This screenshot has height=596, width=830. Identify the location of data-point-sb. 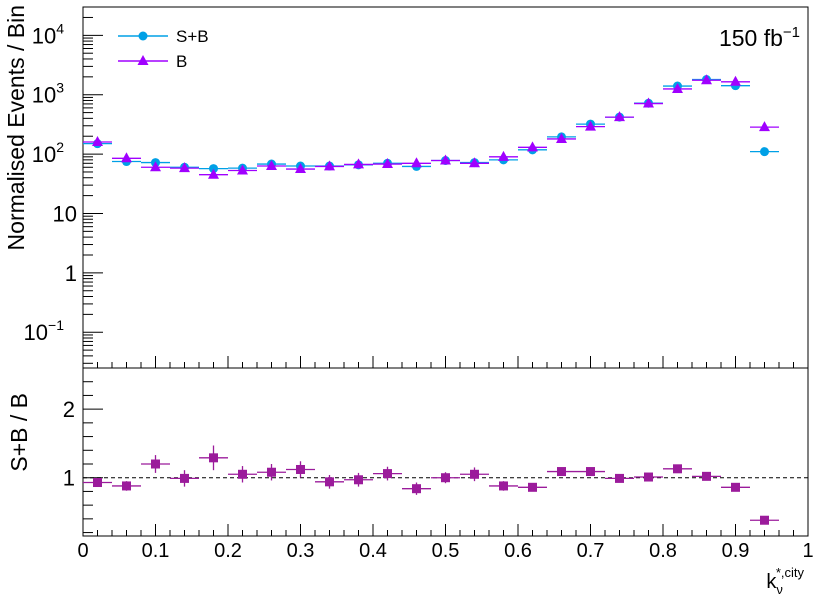
(764, 152).